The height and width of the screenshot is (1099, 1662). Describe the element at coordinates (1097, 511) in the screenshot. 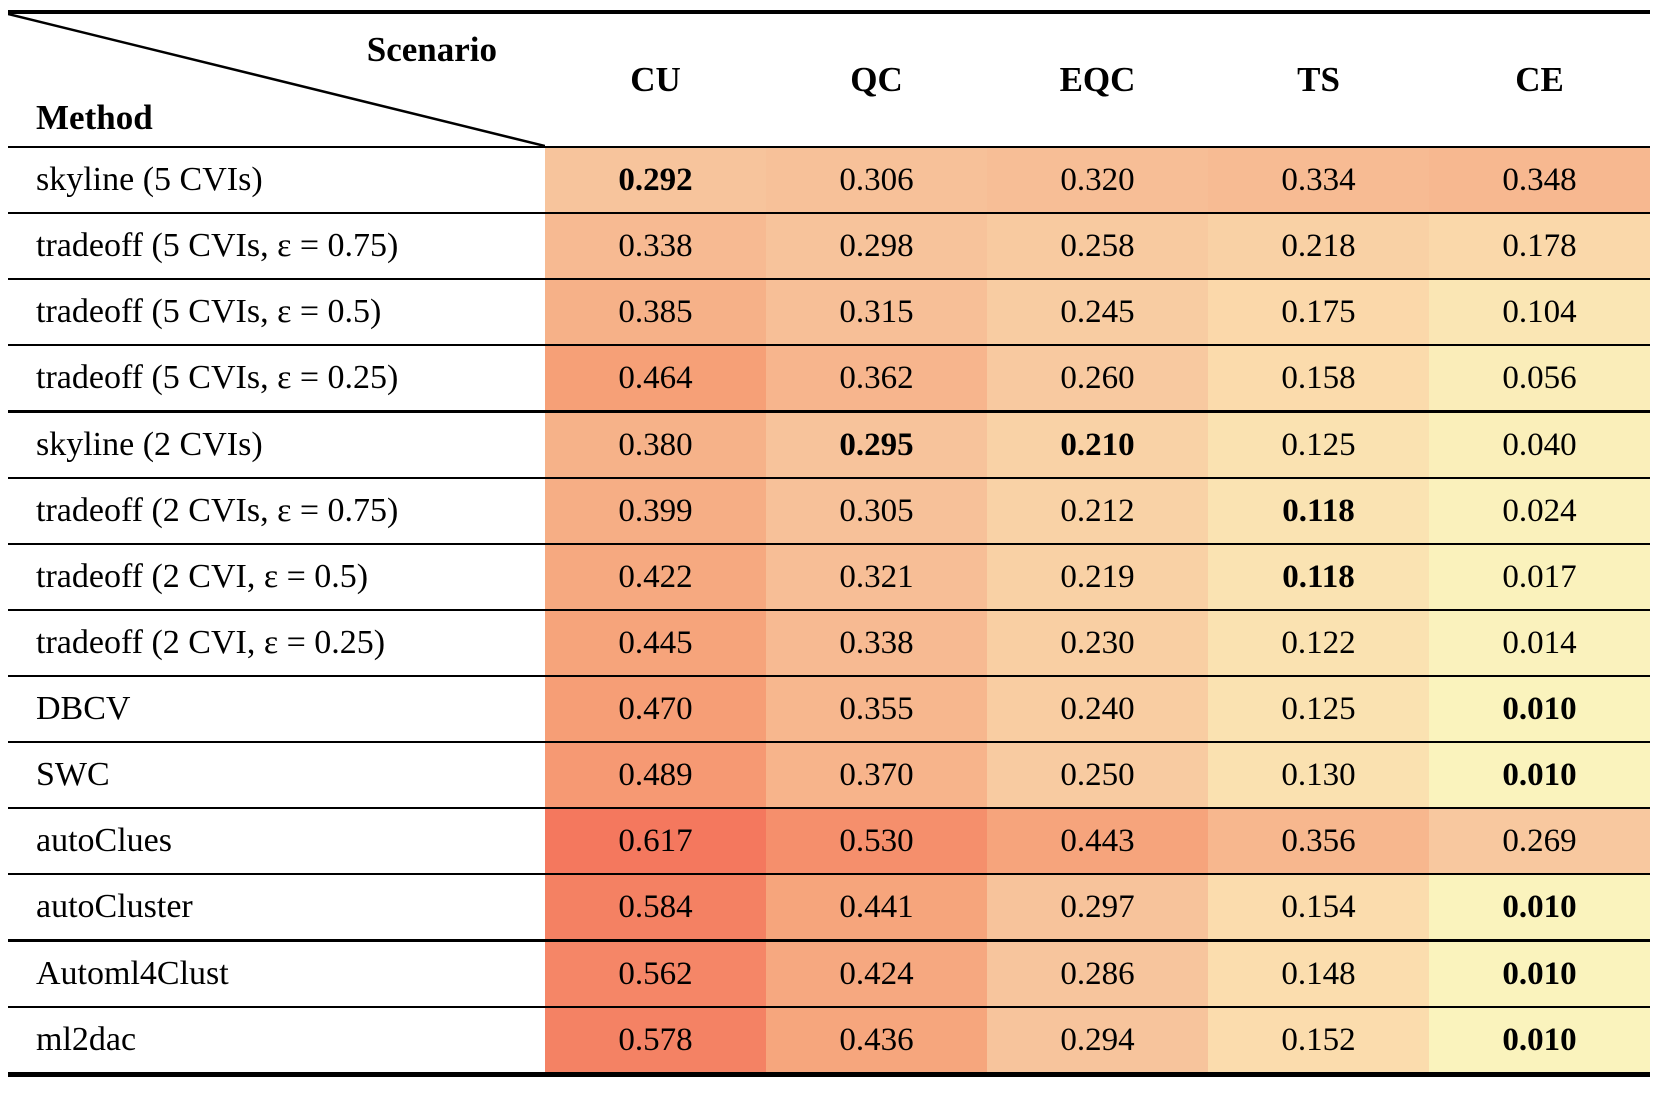

I see `heatmap-cell: 0.212` at that location.